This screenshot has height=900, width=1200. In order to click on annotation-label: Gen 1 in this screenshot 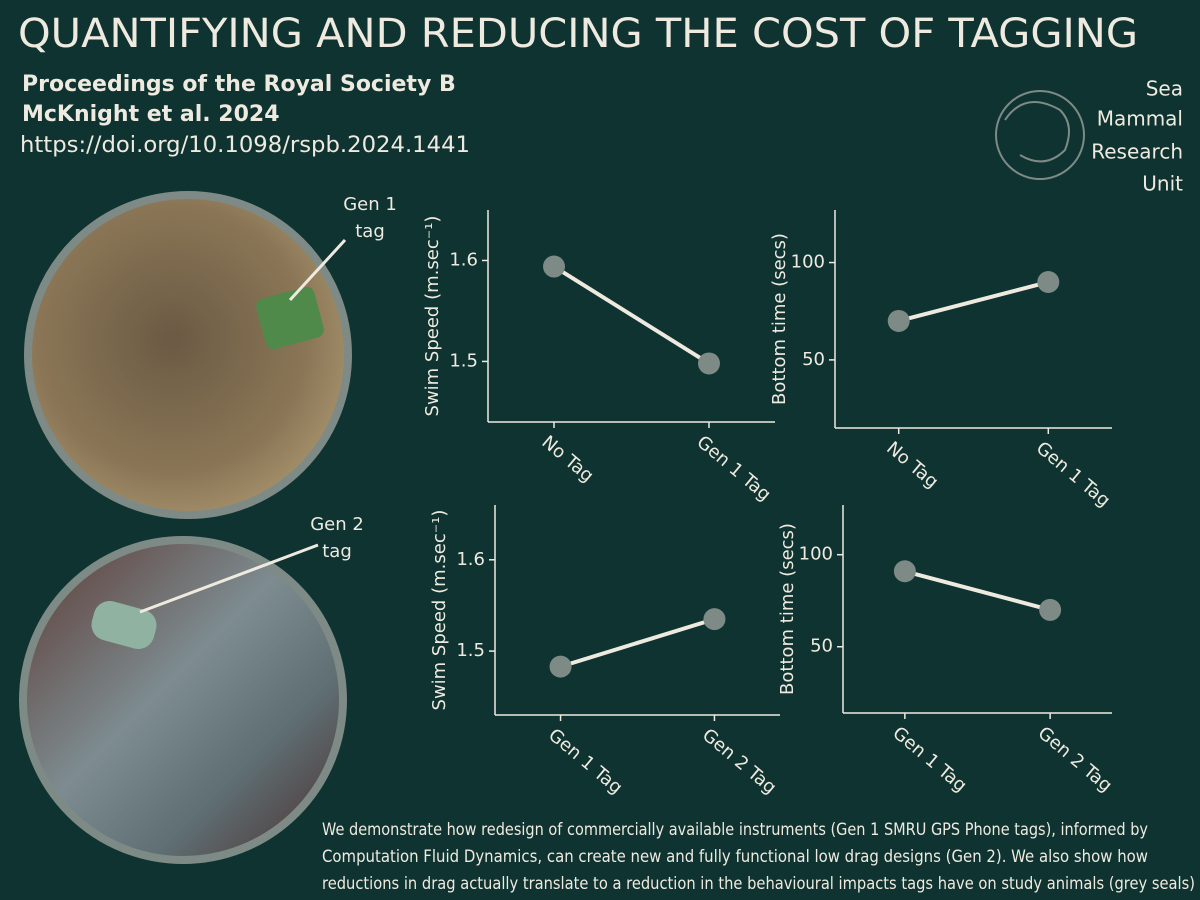, I will do `click(370, 204)`.